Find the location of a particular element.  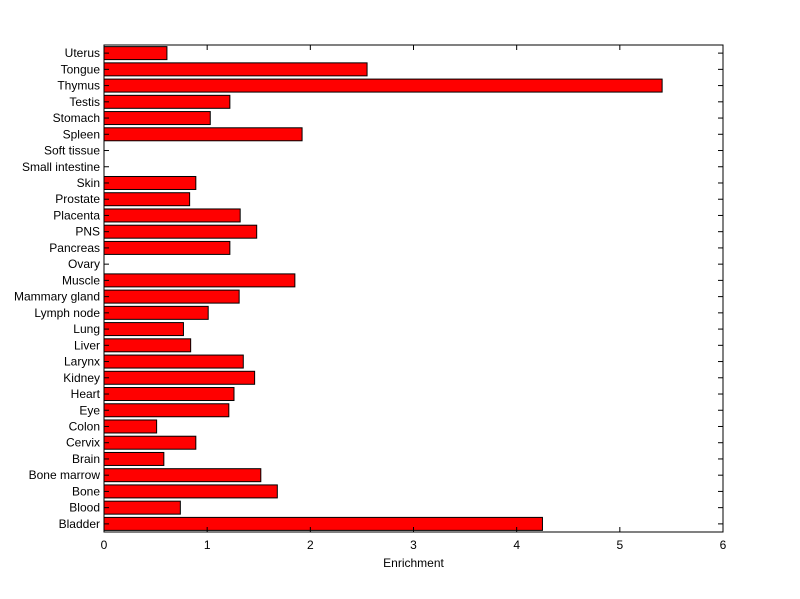

bar-larynx is located at coordinates (173, 361).